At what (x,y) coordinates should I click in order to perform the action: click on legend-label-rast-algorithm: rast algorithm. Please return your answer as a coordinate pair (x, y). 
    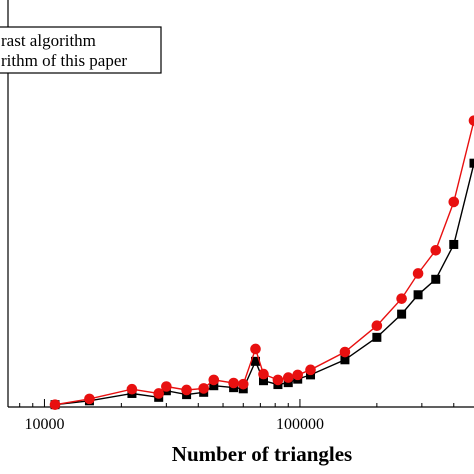
    Looking at the image, I should click on (48, 40).